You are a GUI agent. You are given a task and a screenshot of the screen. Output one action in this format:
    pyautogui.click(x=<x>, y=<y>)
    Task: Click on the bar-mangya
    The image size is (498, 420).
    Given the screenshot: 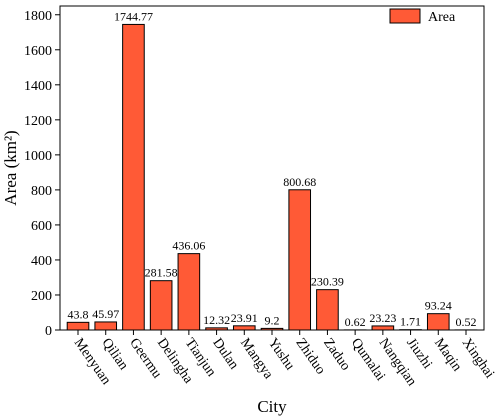 What is the action you would take?
    pyautogui.click(x=244, y=328)
    